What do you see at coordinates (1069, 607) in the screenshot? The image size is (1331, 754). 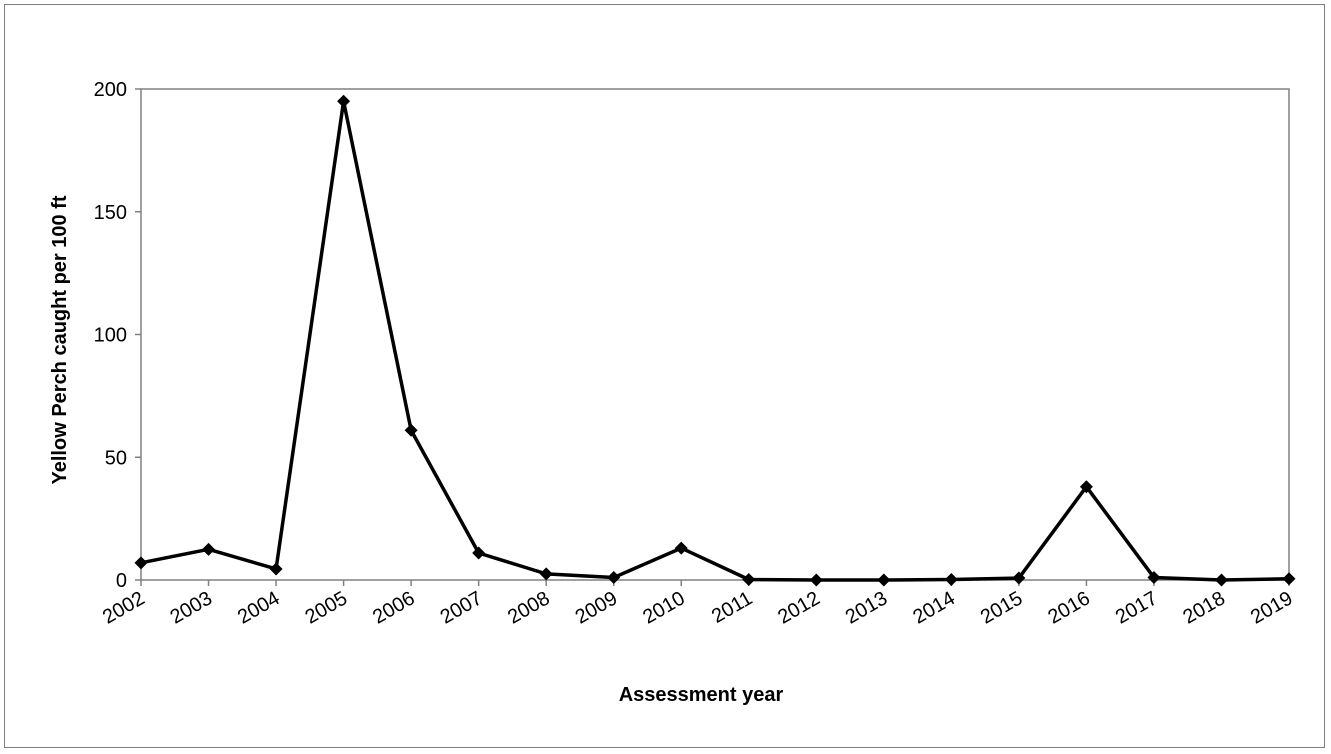 I see `x-tick-label: 2016` at bounding box center [1069, 607].